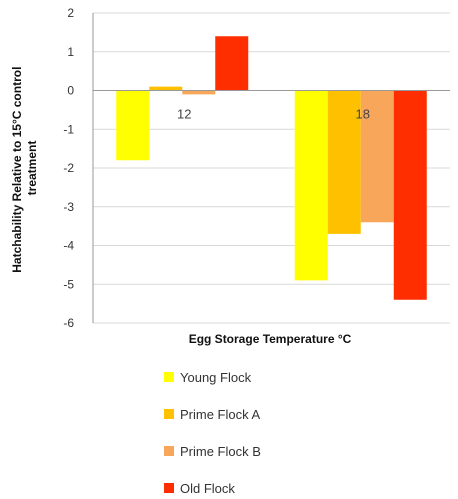 Image resolution: width=458 pixels, height=499 pixels. I want to click on y-tick-label: -5, so click(68, 284).